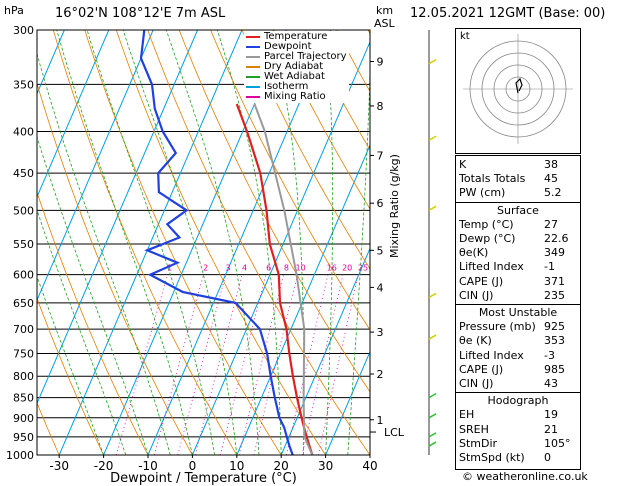 The height and width of the screenshot is (486, 629). Describe the element at coordinates (305, 56) in the screenshot. I see `legend-label: Parcel Trajectory` at that location.